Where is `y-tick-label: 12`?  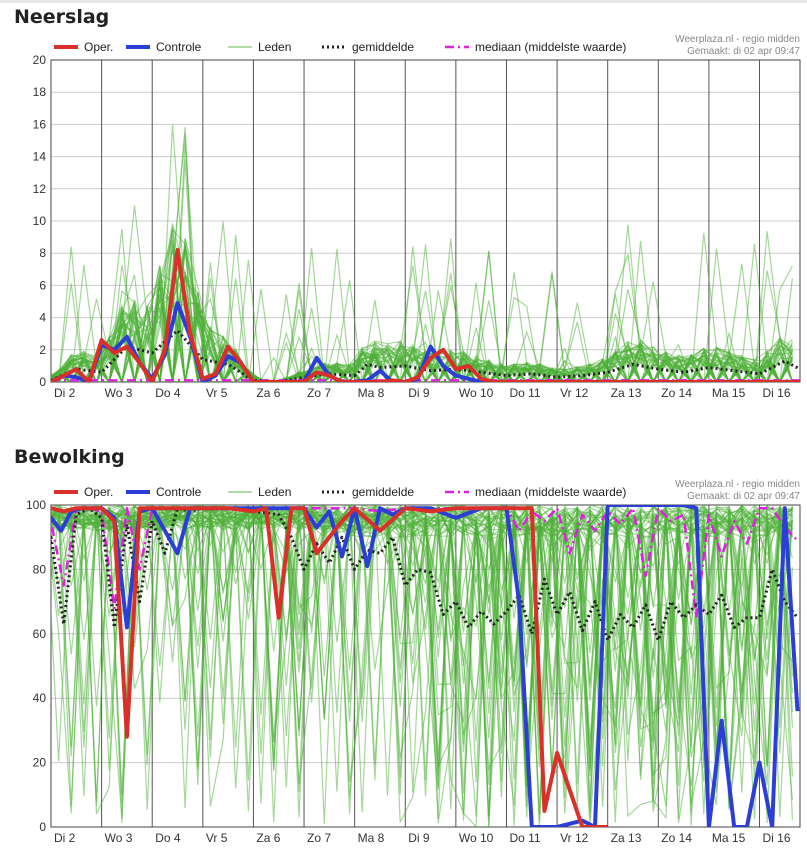
y-tick-label: 12 is located at coordinates (40, 189).